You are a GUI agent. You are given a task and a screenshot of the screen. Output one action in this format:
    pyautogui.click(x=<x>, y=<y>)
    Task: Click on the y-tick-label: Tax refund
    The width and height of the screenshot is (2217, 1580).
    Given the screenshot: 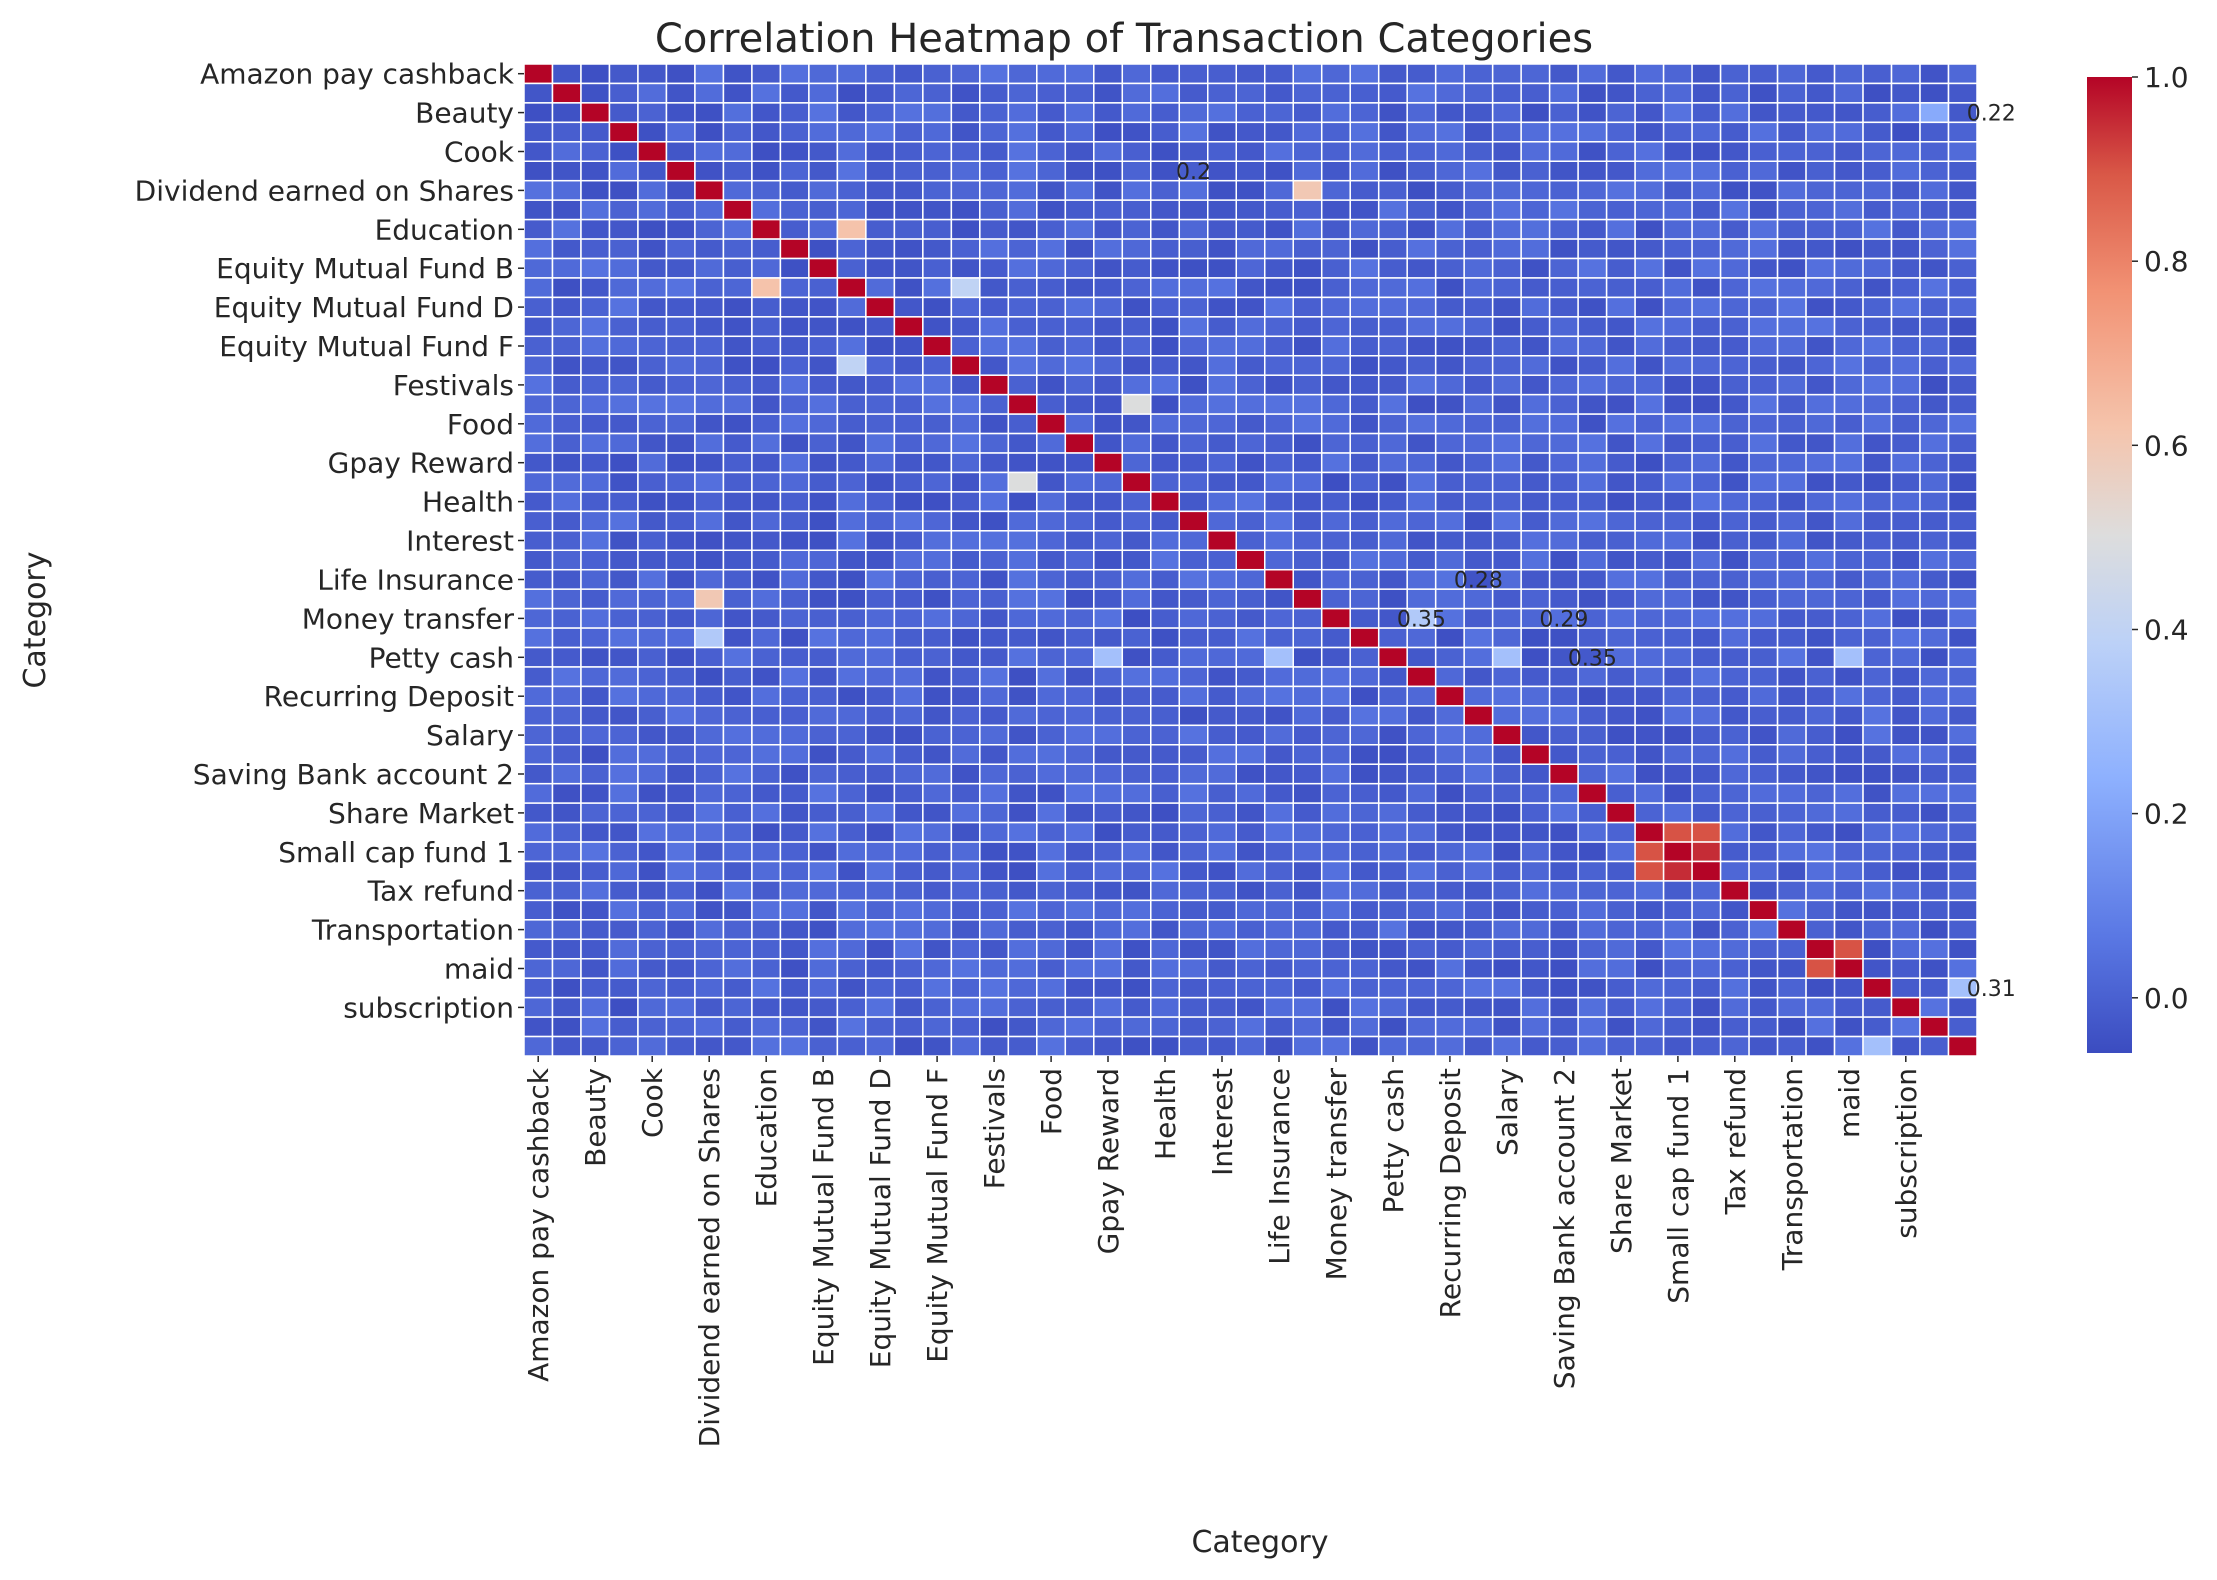 What is the action you would take?
    pyautogui.click(x=440, y=891)
    